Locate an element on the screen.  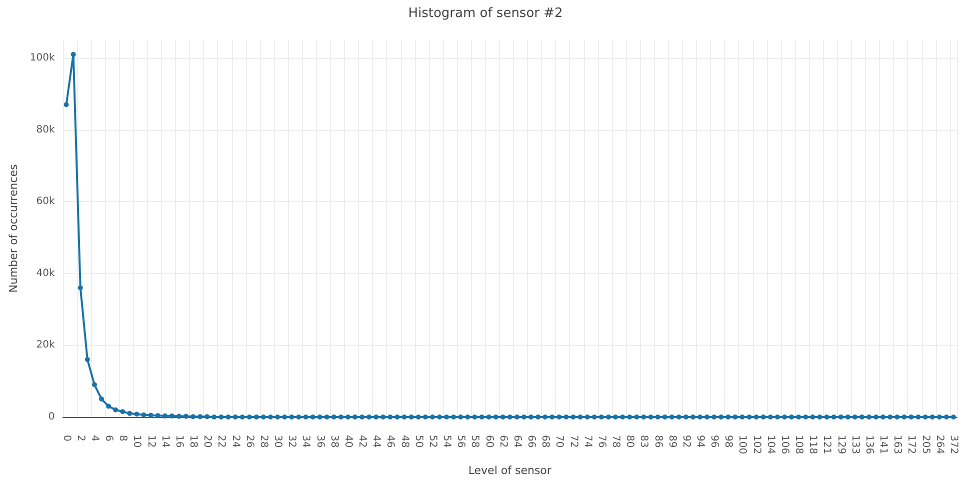
x-tick-label: 121 is located at coordinates (826, 444).